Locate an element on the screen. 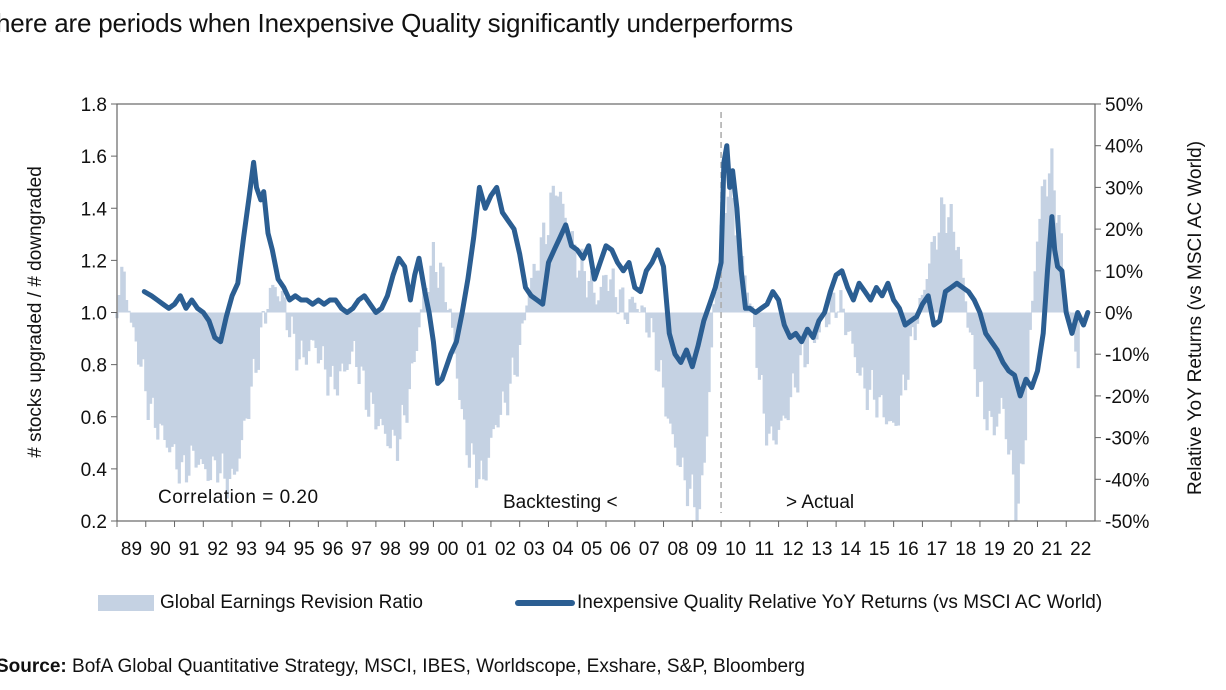  x-tick-label: 21 is located at coordinates (1051, 549).